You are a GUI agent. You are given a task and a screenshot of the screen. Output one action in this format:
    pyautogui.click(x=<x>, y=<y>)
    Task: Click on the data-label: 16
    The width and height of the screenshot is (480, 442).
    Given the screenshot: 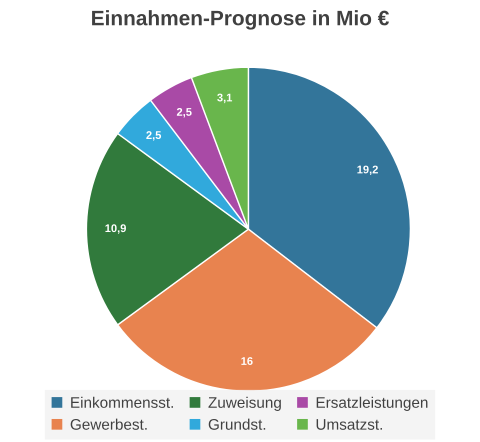 What is the action you would take?
    pyautogui.click(x=247, y=361)
    